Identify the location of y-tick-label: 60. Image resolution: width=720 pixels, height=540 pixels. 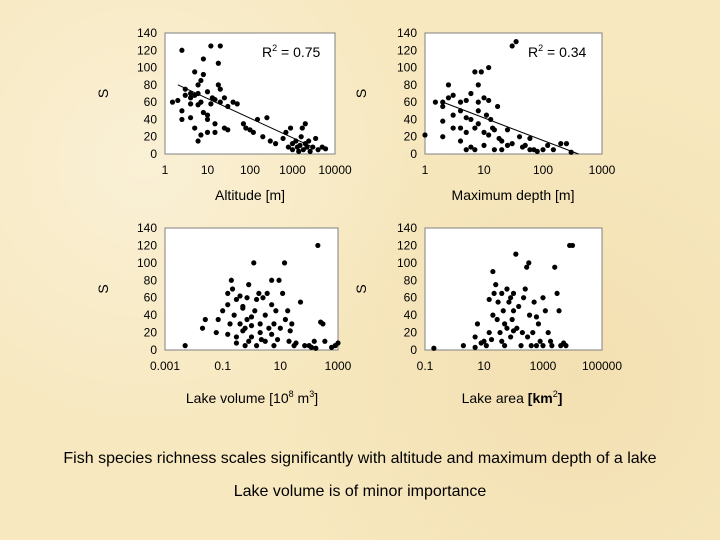
(411, 102).